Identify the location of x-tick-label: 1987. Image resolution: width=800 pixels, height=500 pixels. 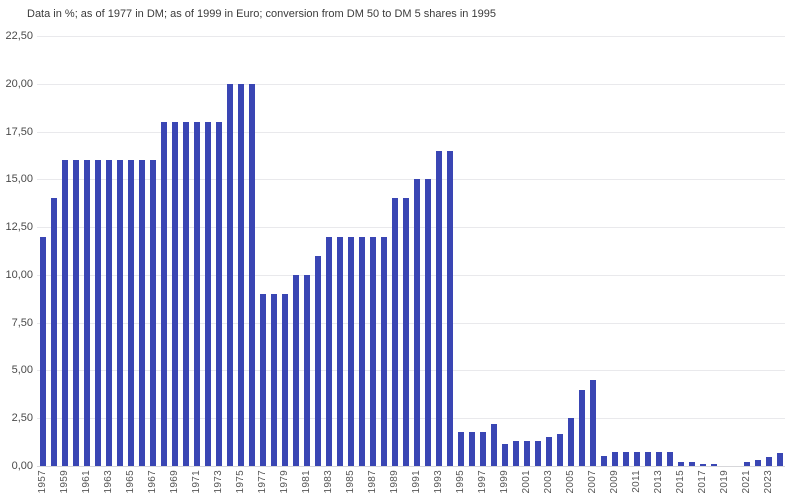
(372, 482).